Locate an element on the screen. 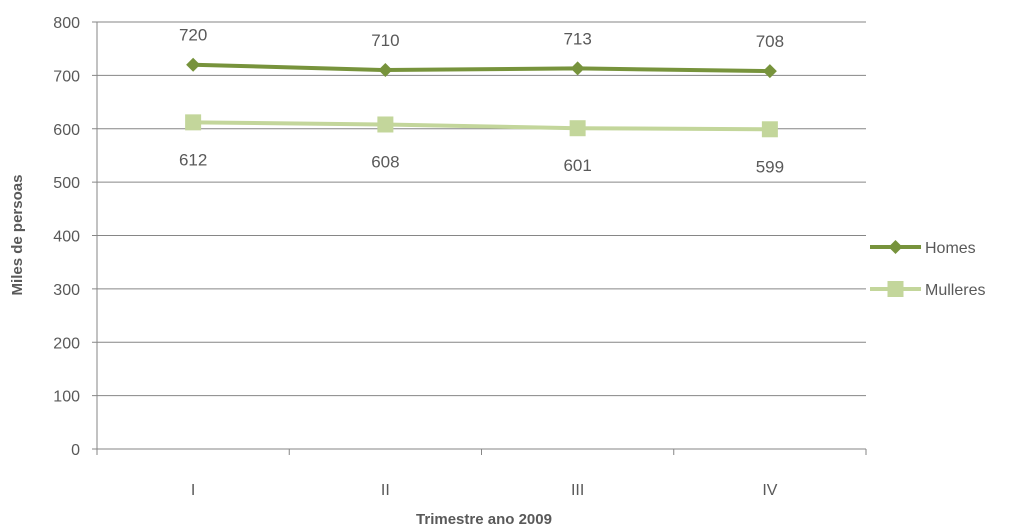 The image size is (1011, 530). y-tick-label: 500 is located at coordinates (66, 183).